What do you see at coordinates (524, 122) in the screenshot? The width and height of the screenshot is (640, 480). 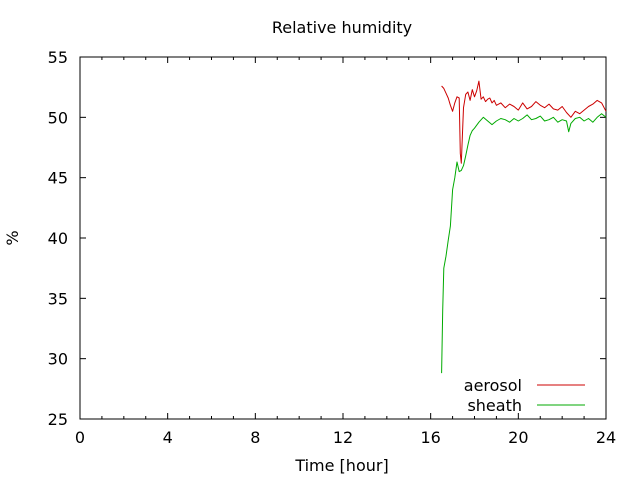 I see `series-line-aerosol` at bounding box center [524, 122].